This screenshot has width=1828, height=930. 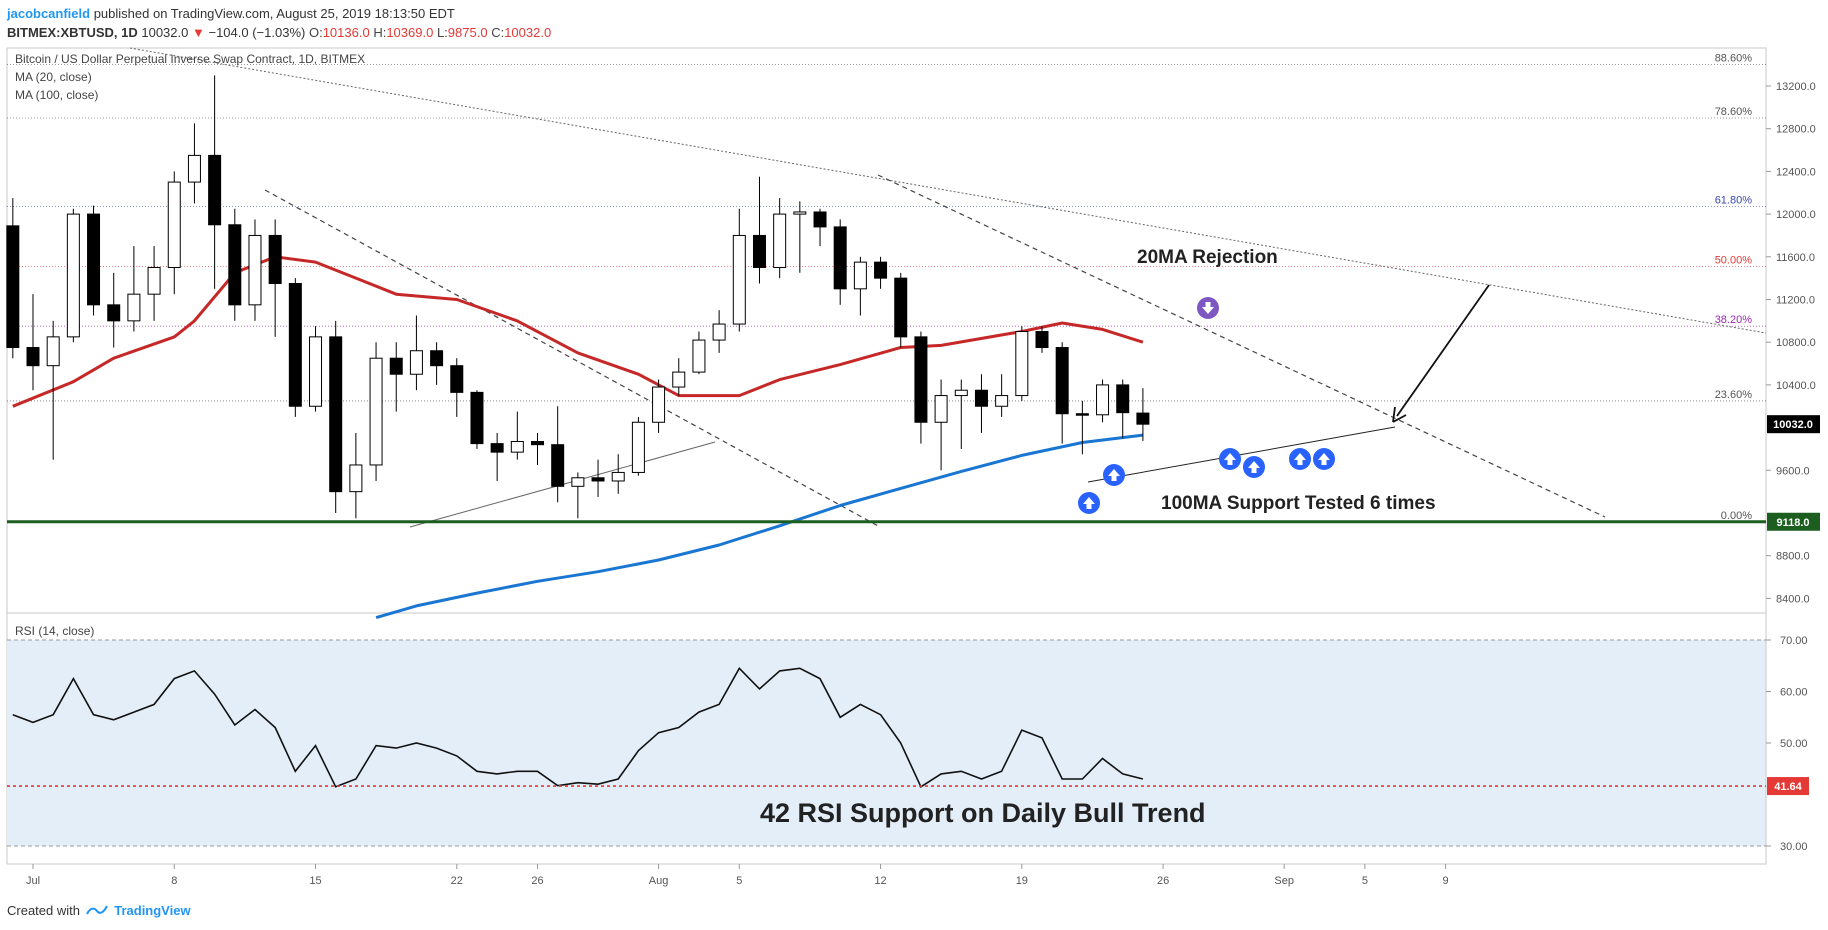 I want to click on august-uptrend-line, so click(x=1241, y=454).